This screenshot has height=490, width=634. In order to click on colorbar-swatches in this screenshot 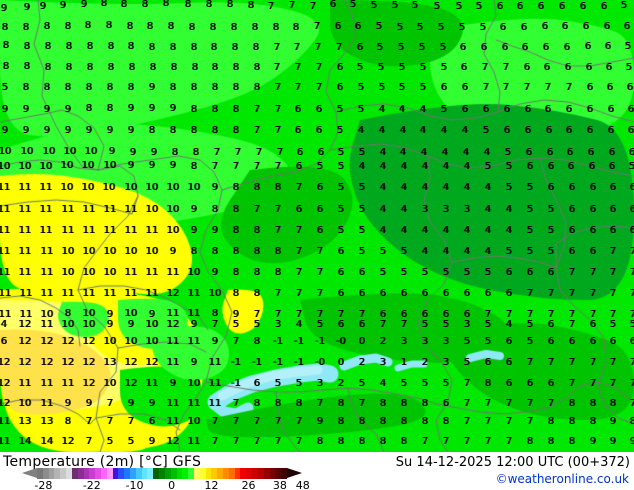, I will do `click(162, 473)`.